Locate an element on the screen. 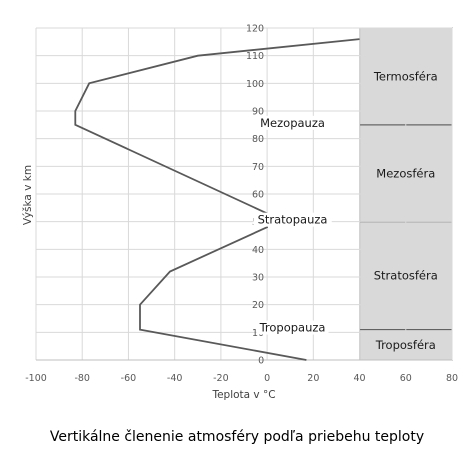 This screenshot has width=474, height=474. layer-label: Termosféra is located at coordinates (405, 76).